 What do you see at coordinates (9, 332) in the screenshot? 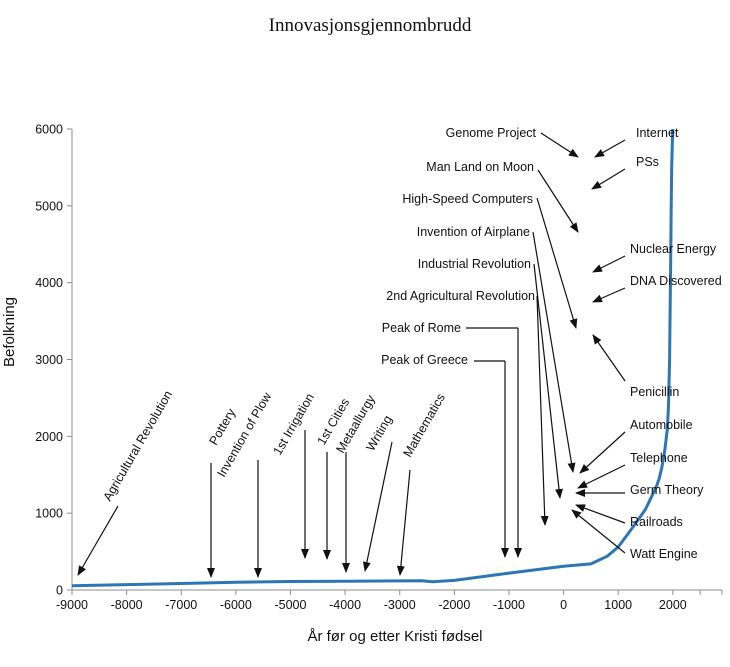
I see `y-axis-label: Befolkning` at bounding box center [9, 332].